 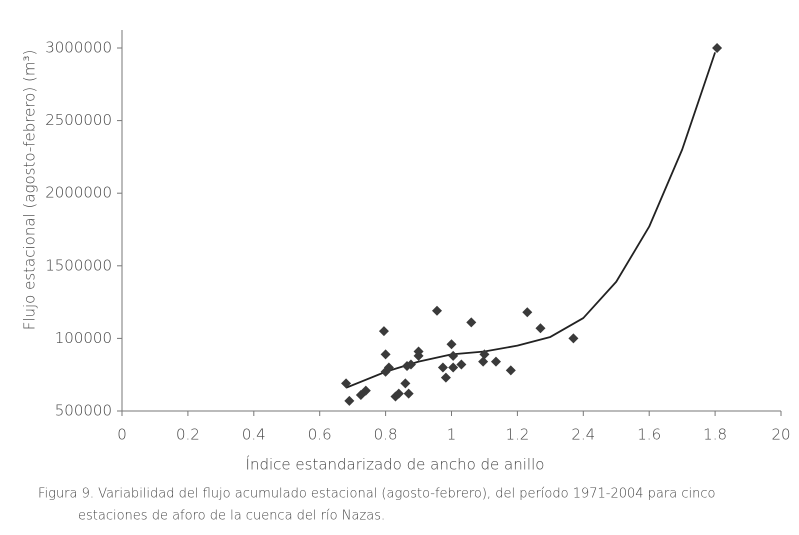 What do you see at coordinates (320, 435) in the screenshot?
I see `x-tick-label: 0.6` at bounding box center [320, 435].